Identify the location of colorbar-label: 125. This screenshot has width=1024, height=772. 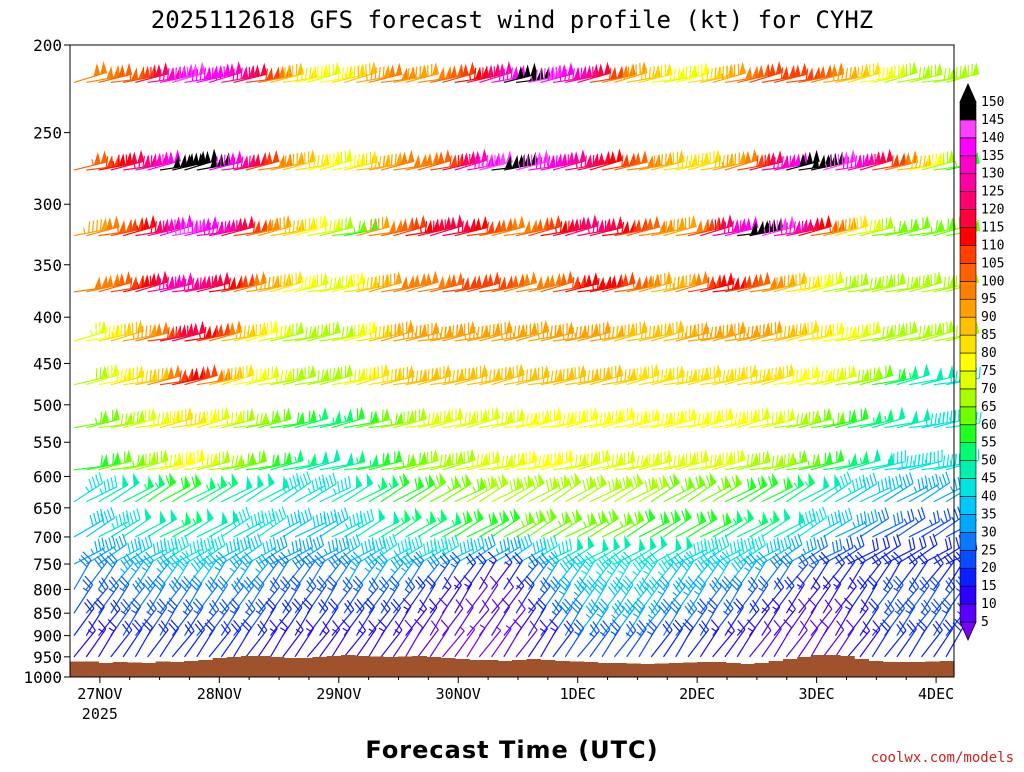
(992, 192).